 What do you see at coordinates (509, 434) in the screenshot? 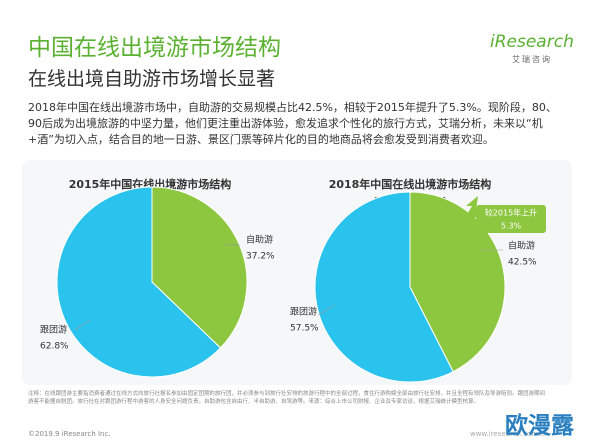
I see `footer-url: www.iresearch.com.cn` at bounding box center [509, 434].